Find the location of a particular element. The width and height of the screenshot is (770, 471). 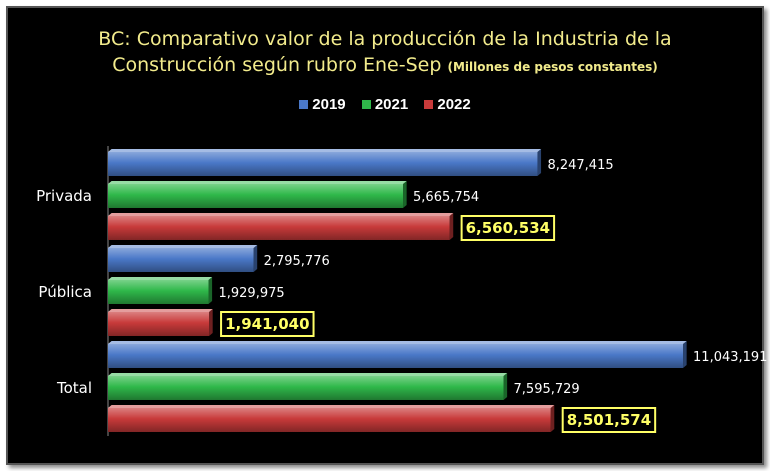

legend-item-2019: 2019 is located at coordinates (322, 104).